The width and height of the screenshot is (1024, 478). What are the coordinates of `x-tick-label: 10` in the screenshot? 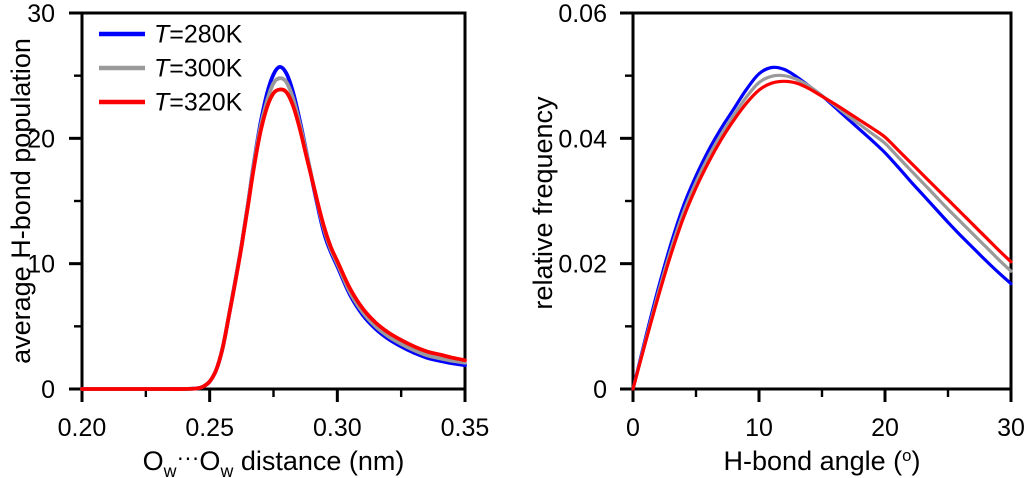 It's located at (759, 428).